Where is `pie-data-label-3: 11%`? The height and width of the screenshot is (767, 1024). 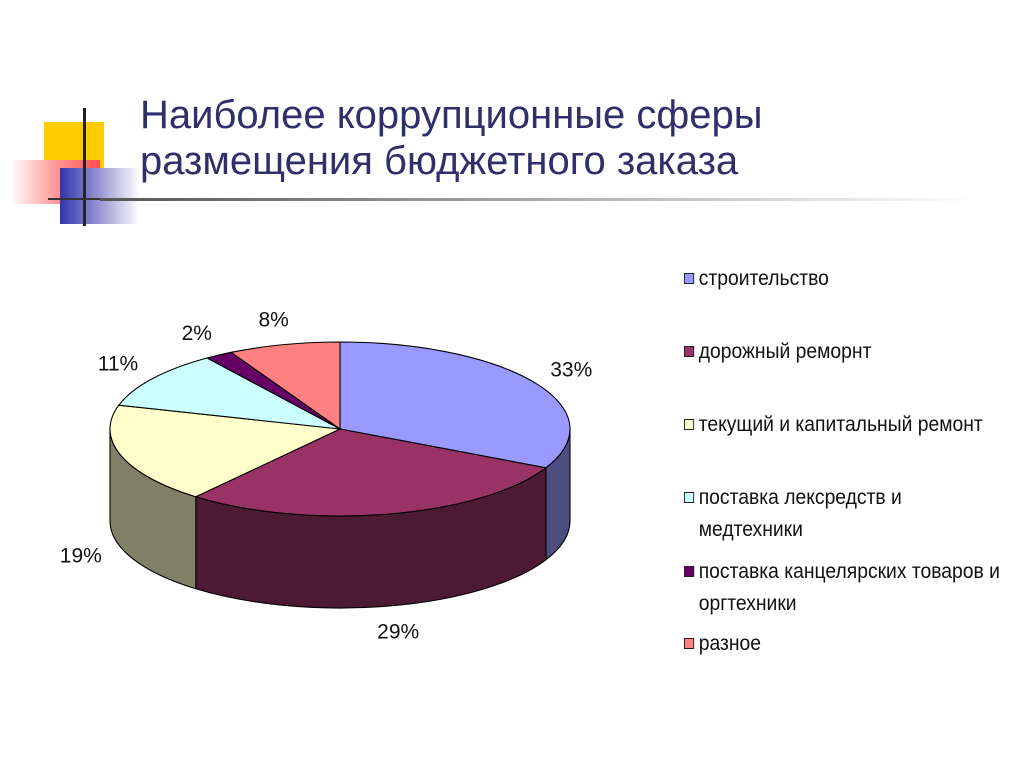 pie-data-label-3: 11% is located at coordinates (118, 364).